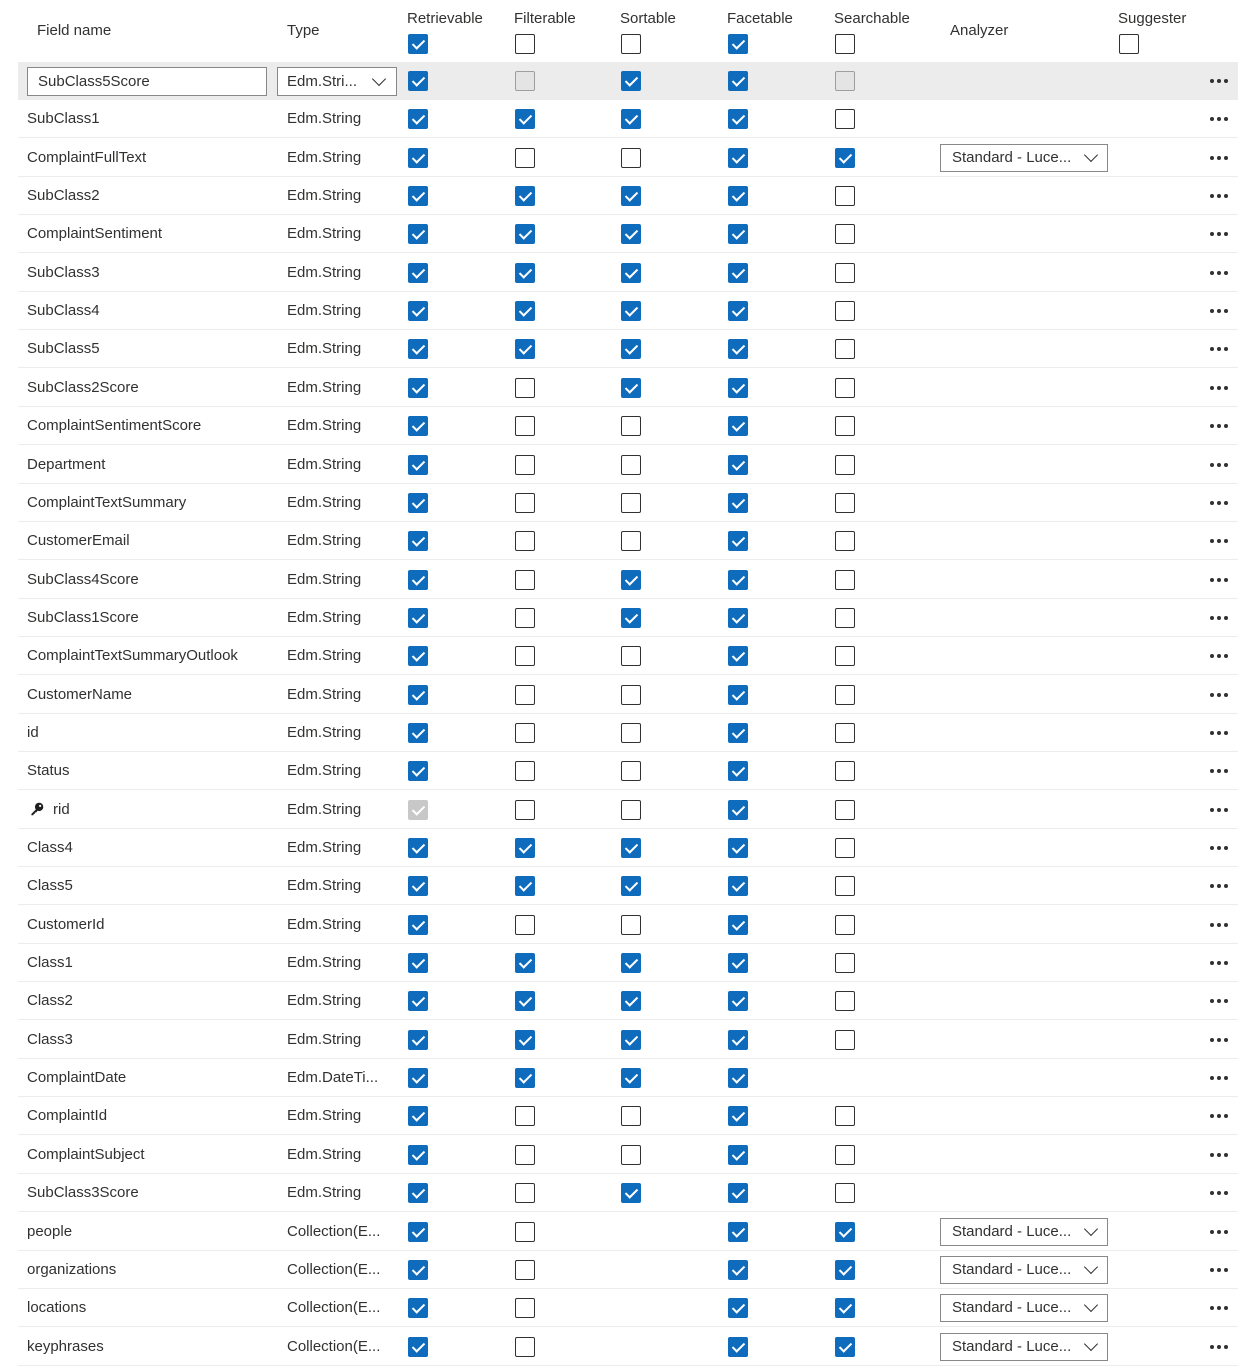 This screenshot has height=1366, width=1252. Describe the element at coordinates (418, 44) in the screenshot. I see `header-retrievable-checkbox` at that location.